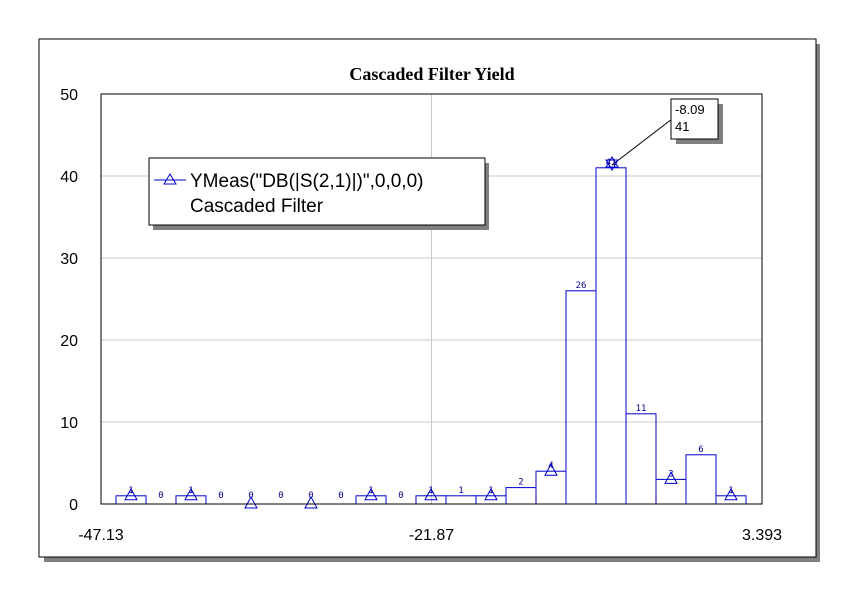 The image size is (864, 604). I want to click on annotation-line2: 41, so click(682, 126).